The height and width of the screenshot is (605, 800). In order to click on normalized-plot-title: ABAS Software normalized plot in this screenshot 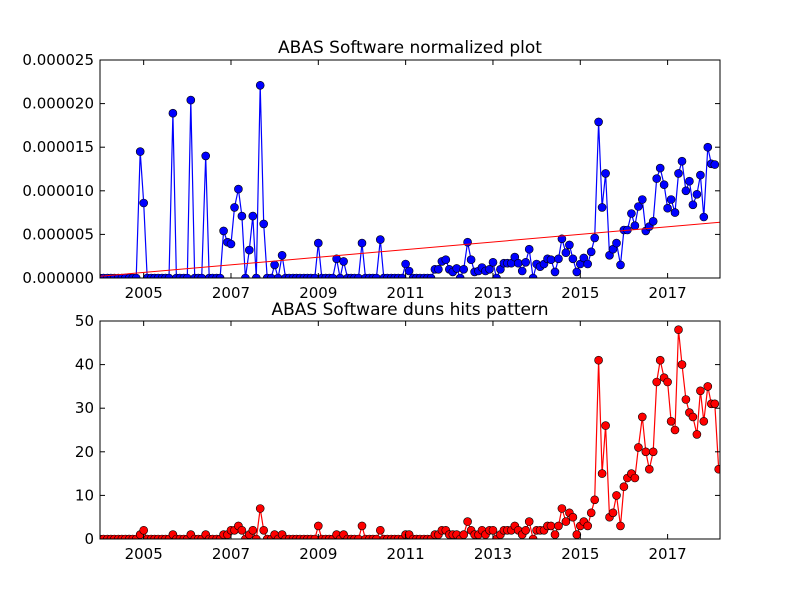, I will do `click(410, 48)`.